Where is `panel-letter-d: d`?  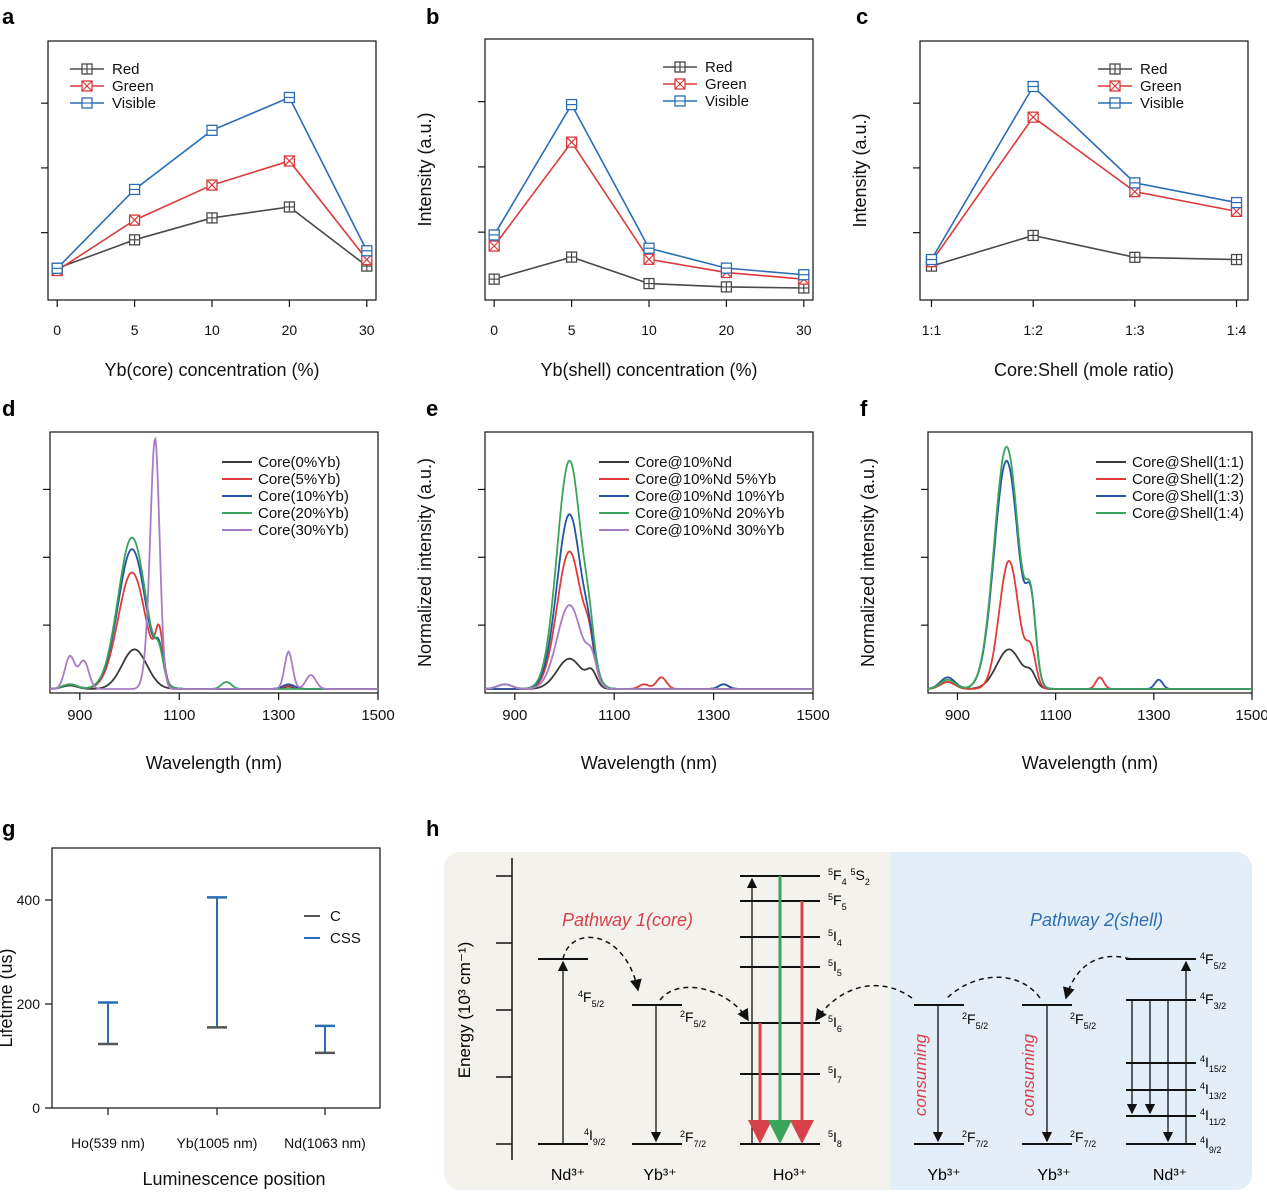
panel-letter-d: d is located at coordinates (8, 408).